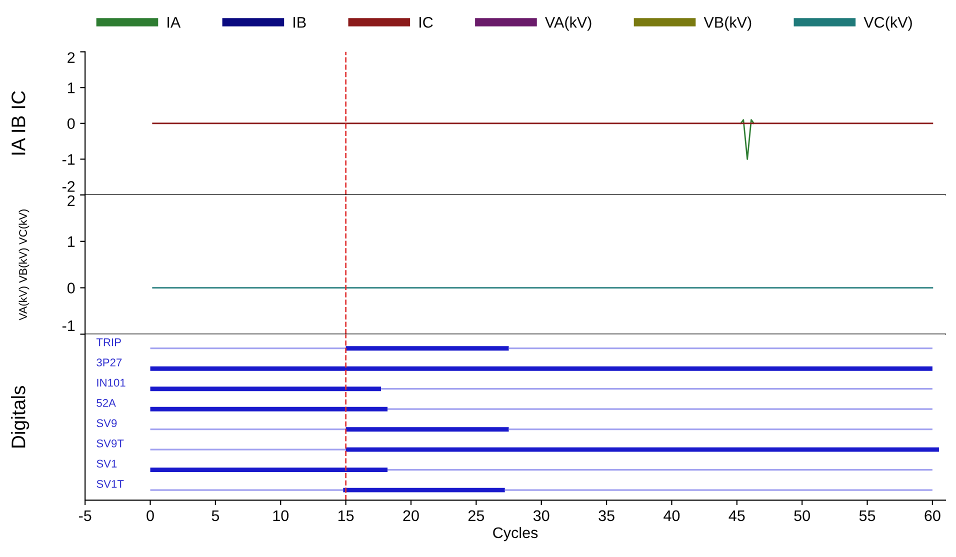 The width and height of the screenshot is (956, 557). Describe the element at coordinates (174, 22) in the screenshot. I see `legend-label: IA` at that location.